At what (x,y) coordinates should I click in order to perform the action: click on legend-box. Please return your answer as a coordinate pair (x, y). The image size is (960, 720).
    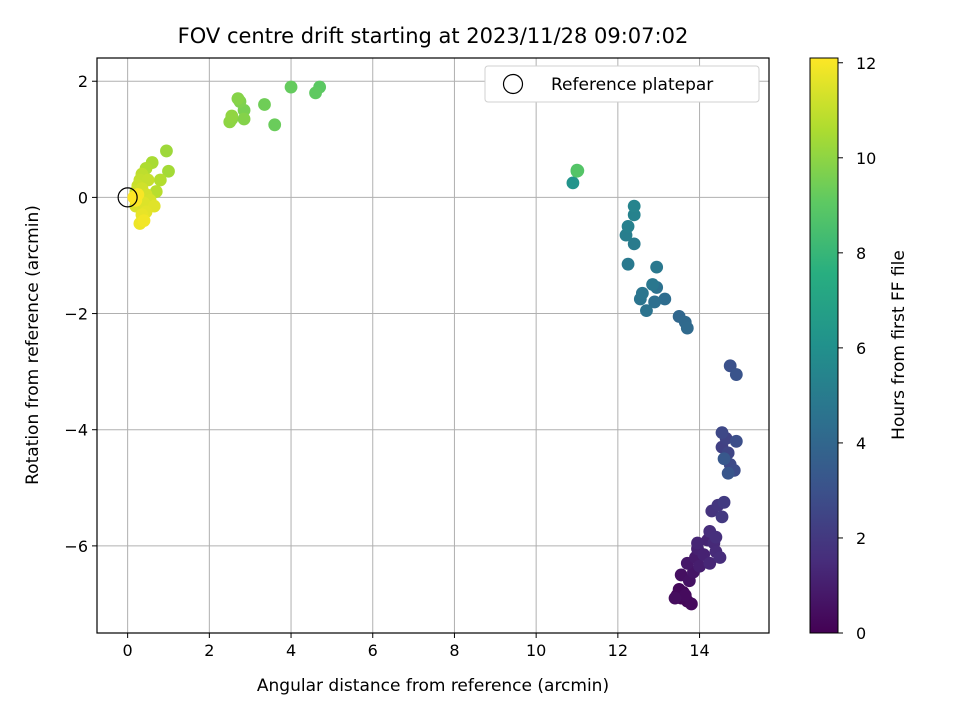
    Looking at the image, I should click on (622, 84).